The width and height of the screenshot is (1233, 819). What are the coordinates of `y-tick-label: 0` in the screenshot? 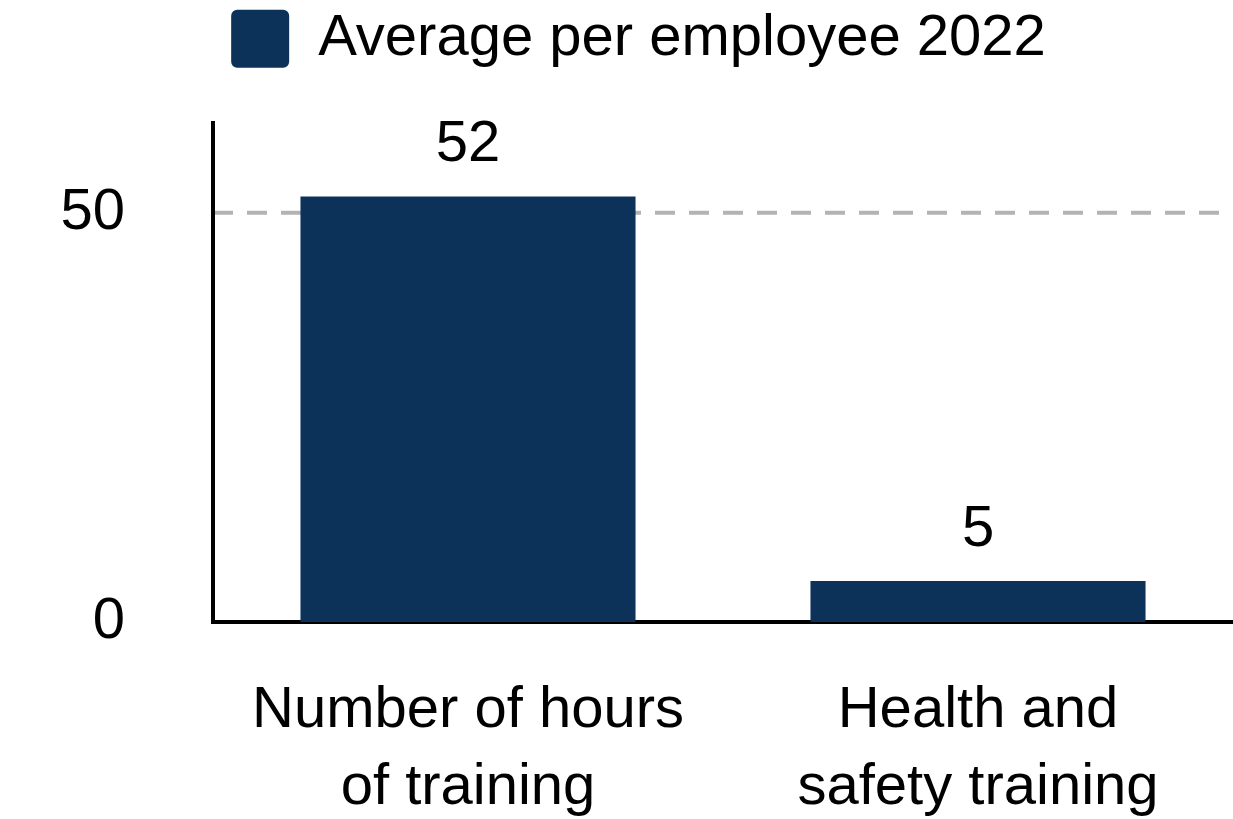 It's located at (108, 617).